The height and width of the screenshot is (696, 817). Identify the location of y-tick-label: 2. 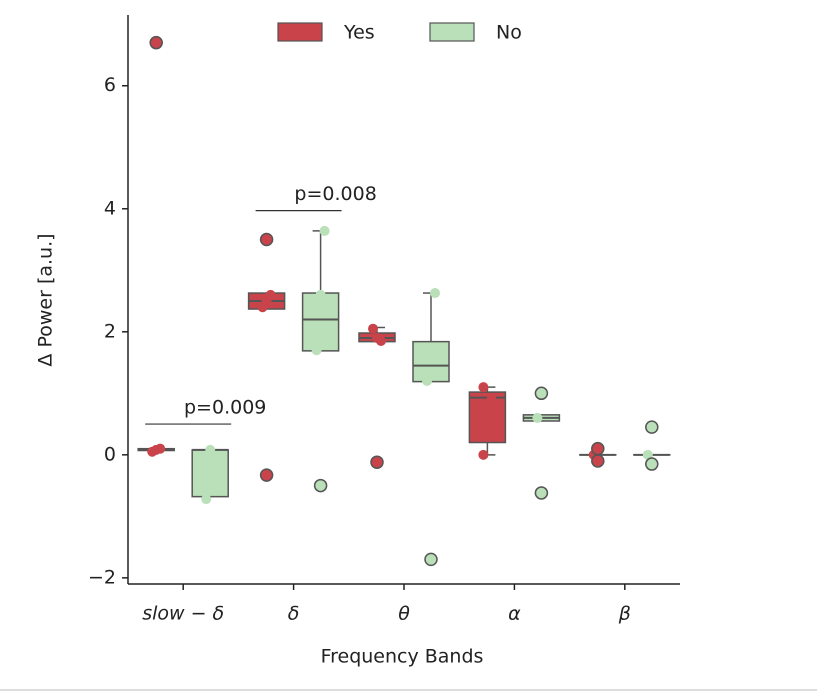
(110, 331).